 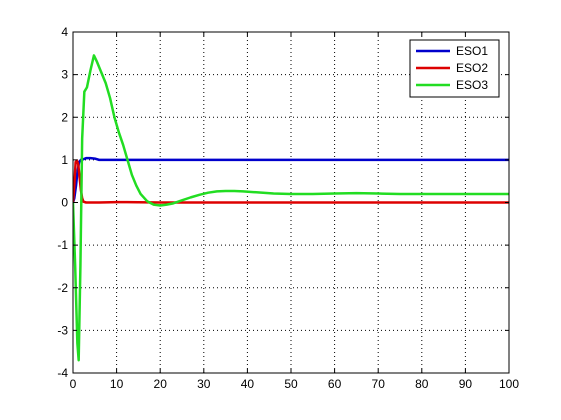 I want to click on x-tick-label: 20, so click(x=161, y=384).